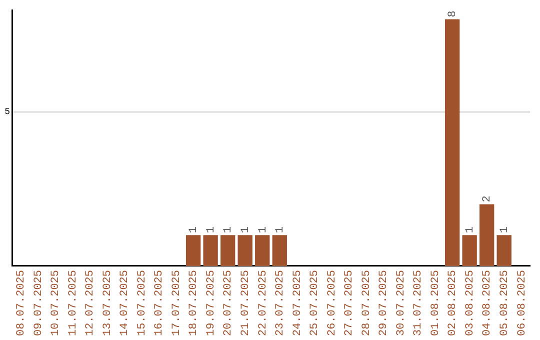  Describe the element at coordinates (436, 303) in the screenshot. I see `x-tick-label: 01.08.2025` at that location.